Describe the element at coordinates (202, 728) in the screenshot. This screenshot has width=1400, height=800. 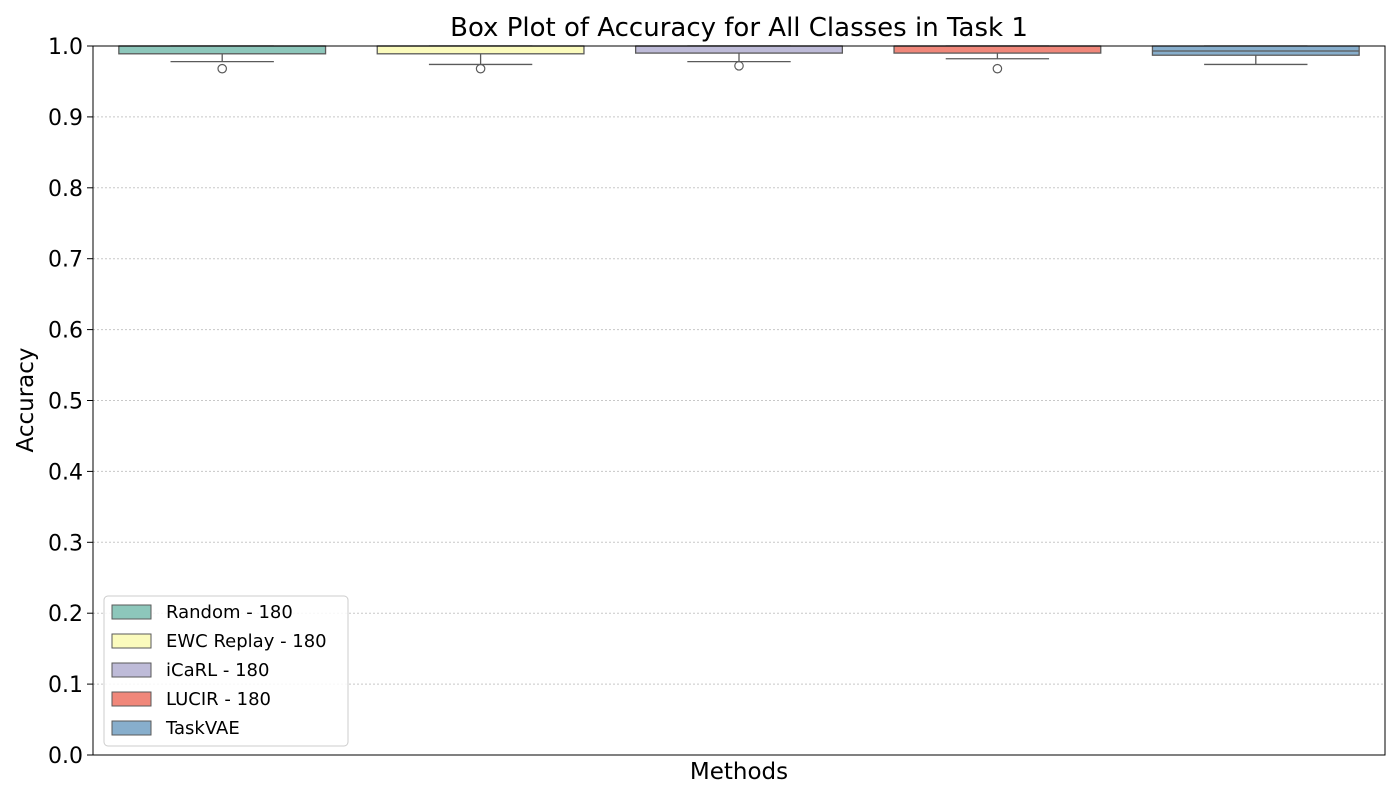
I see `legend-label: TaskVAE` at that location.